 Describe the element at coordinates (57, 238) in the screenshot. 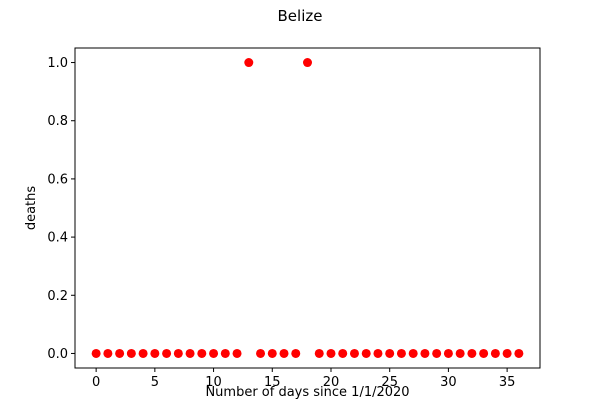

I see `y-tick-label: 0.4` at that location.